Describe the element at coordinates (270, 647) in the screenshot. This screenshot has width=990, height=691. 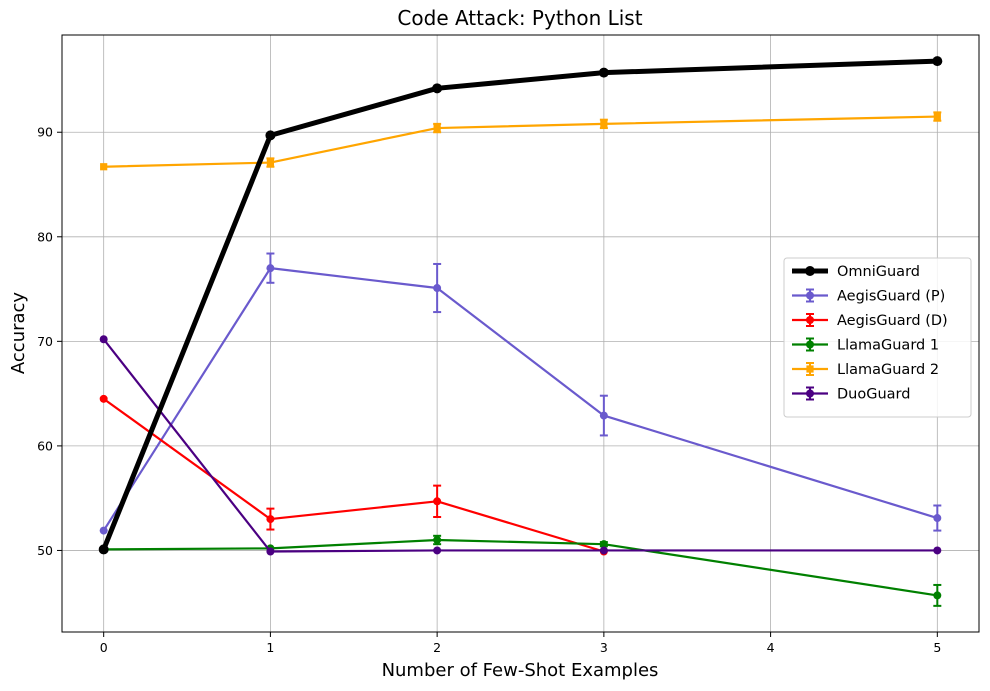
I see `x-tick-label: 1` at that location.